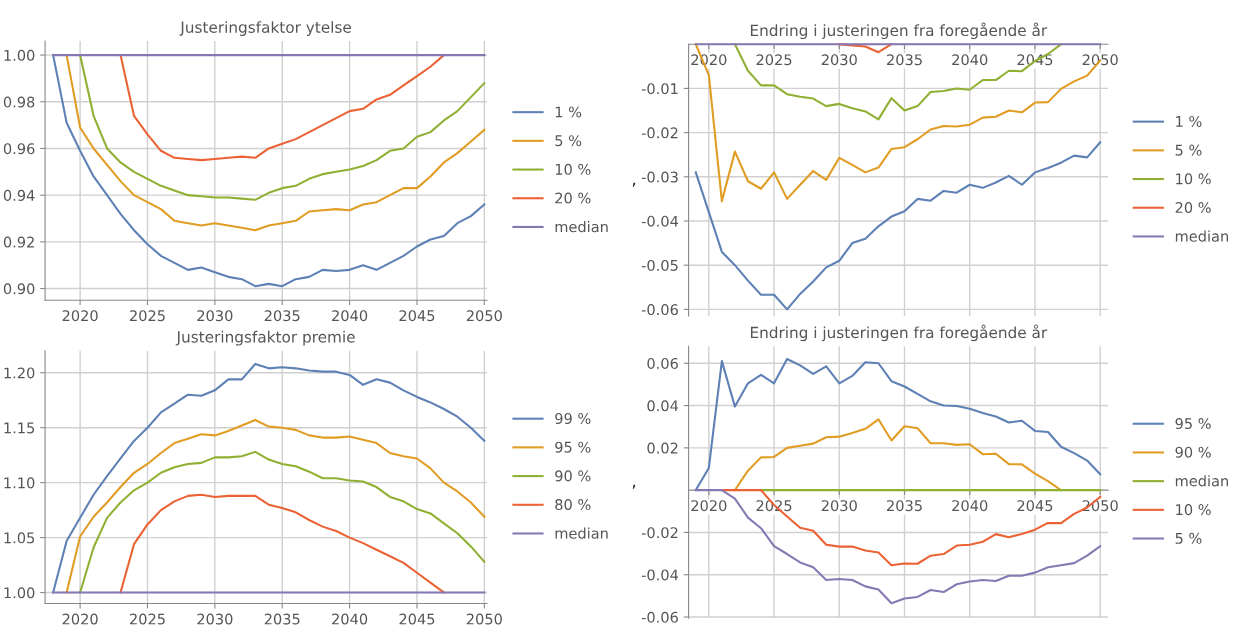  I want to click on legend-label: 99 %, so click(573, 418).